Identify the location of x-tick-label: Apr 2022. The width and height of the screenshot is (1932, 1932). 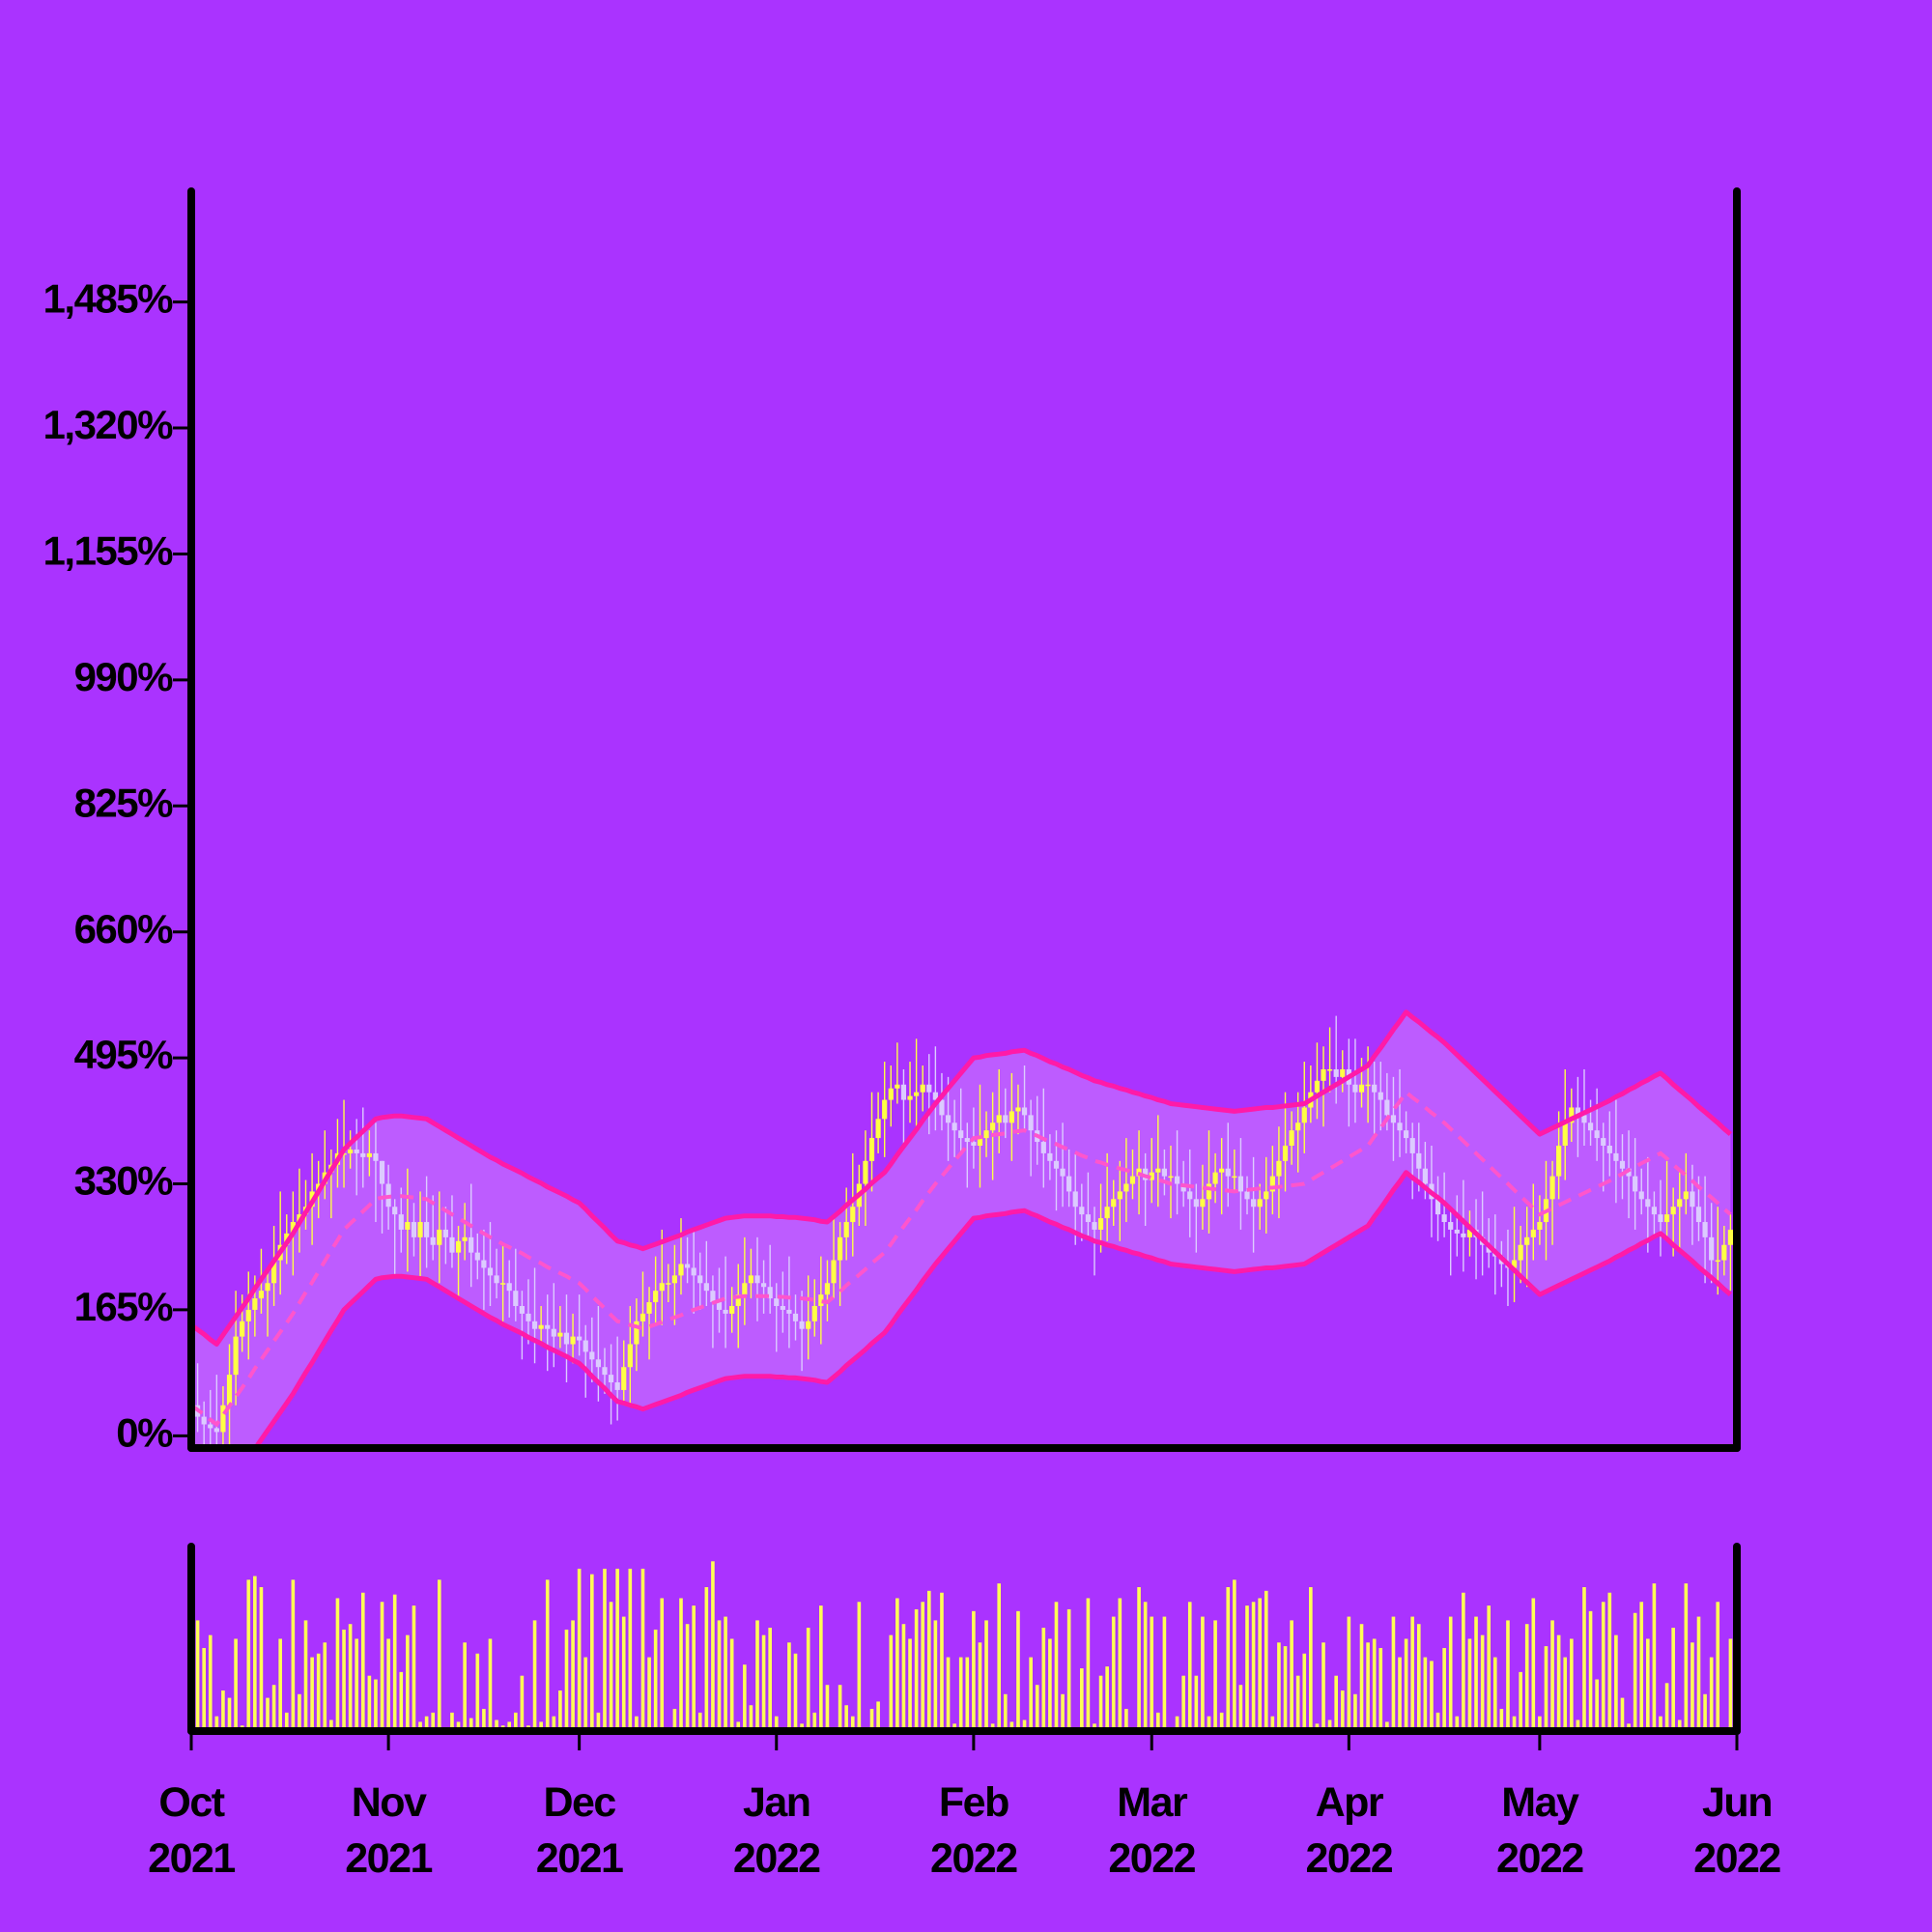
(1349, 1830).